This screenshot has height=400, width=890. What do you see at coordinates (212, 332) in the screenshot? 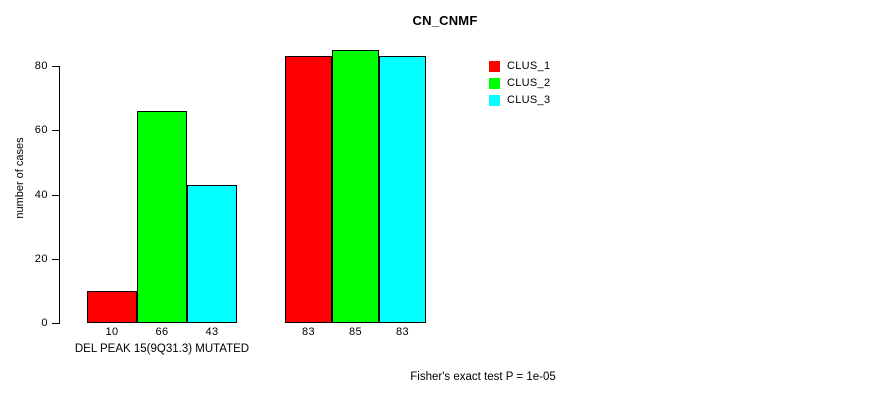
I see `bar-value-label: 43` at bounding box center [212, 332].